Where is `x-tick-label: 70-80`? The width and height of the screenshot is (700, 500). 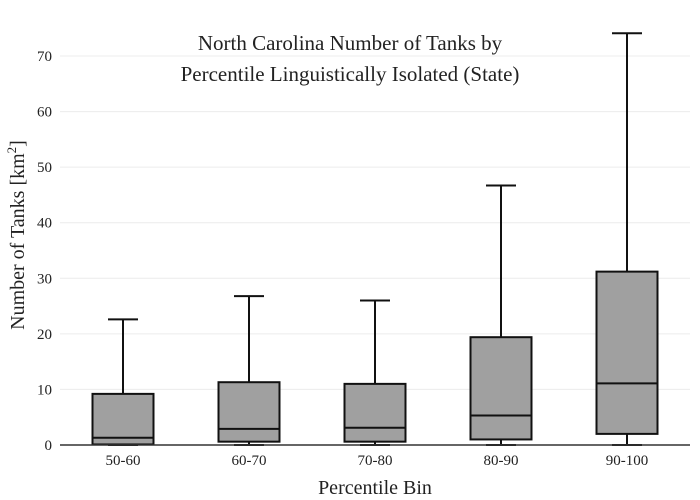 x-tick-label: 70-80 is located at coordinates (375, 461).